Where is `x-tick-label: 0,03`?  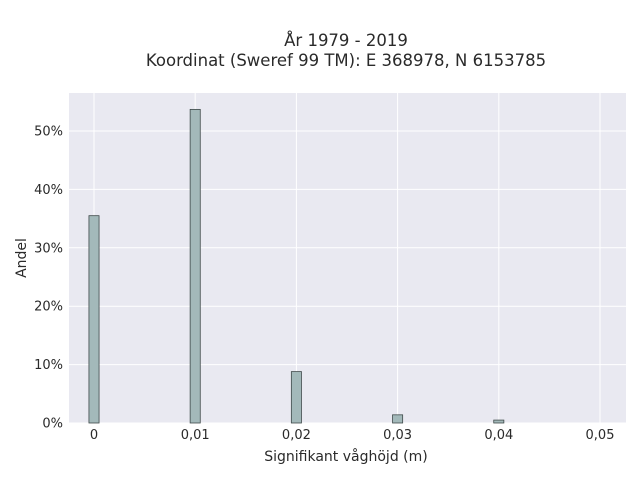 x-tick-label: 0,03 is located at coordinates (397, 435).